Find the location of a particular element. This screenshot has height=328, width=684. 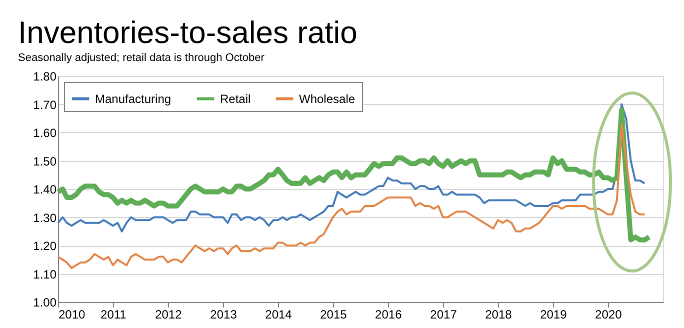

y-tick-label: 1.30 is located at coordinates (45, 217).